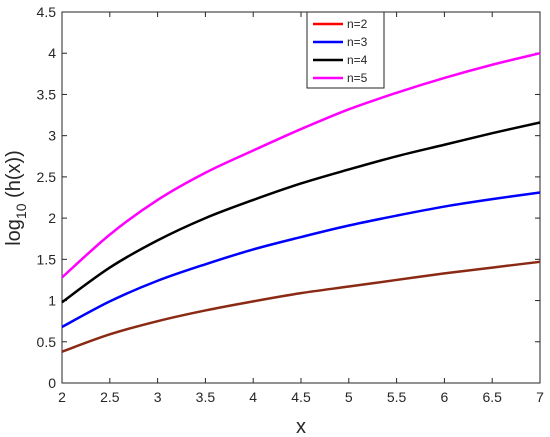  What do you see at coordinates (52, 301) in the screenshot?
I see `y-tick-label: 1` at bounding box center [52, 301].